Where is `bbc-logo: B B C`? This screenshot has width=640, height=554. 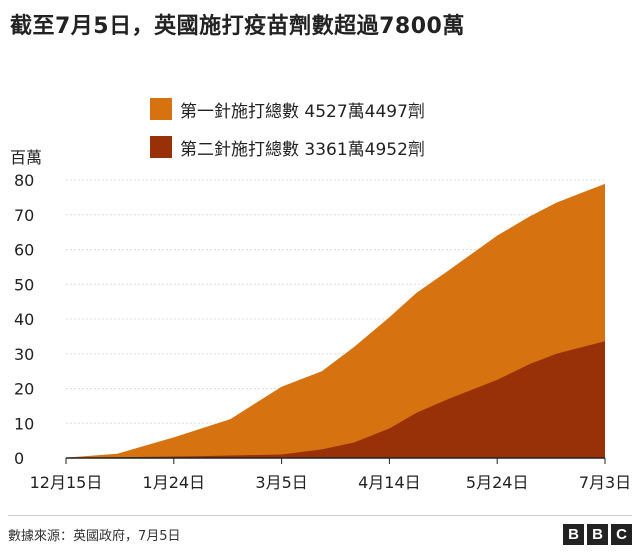 bbc-logo: B B C is located at coordinates (597, 534).